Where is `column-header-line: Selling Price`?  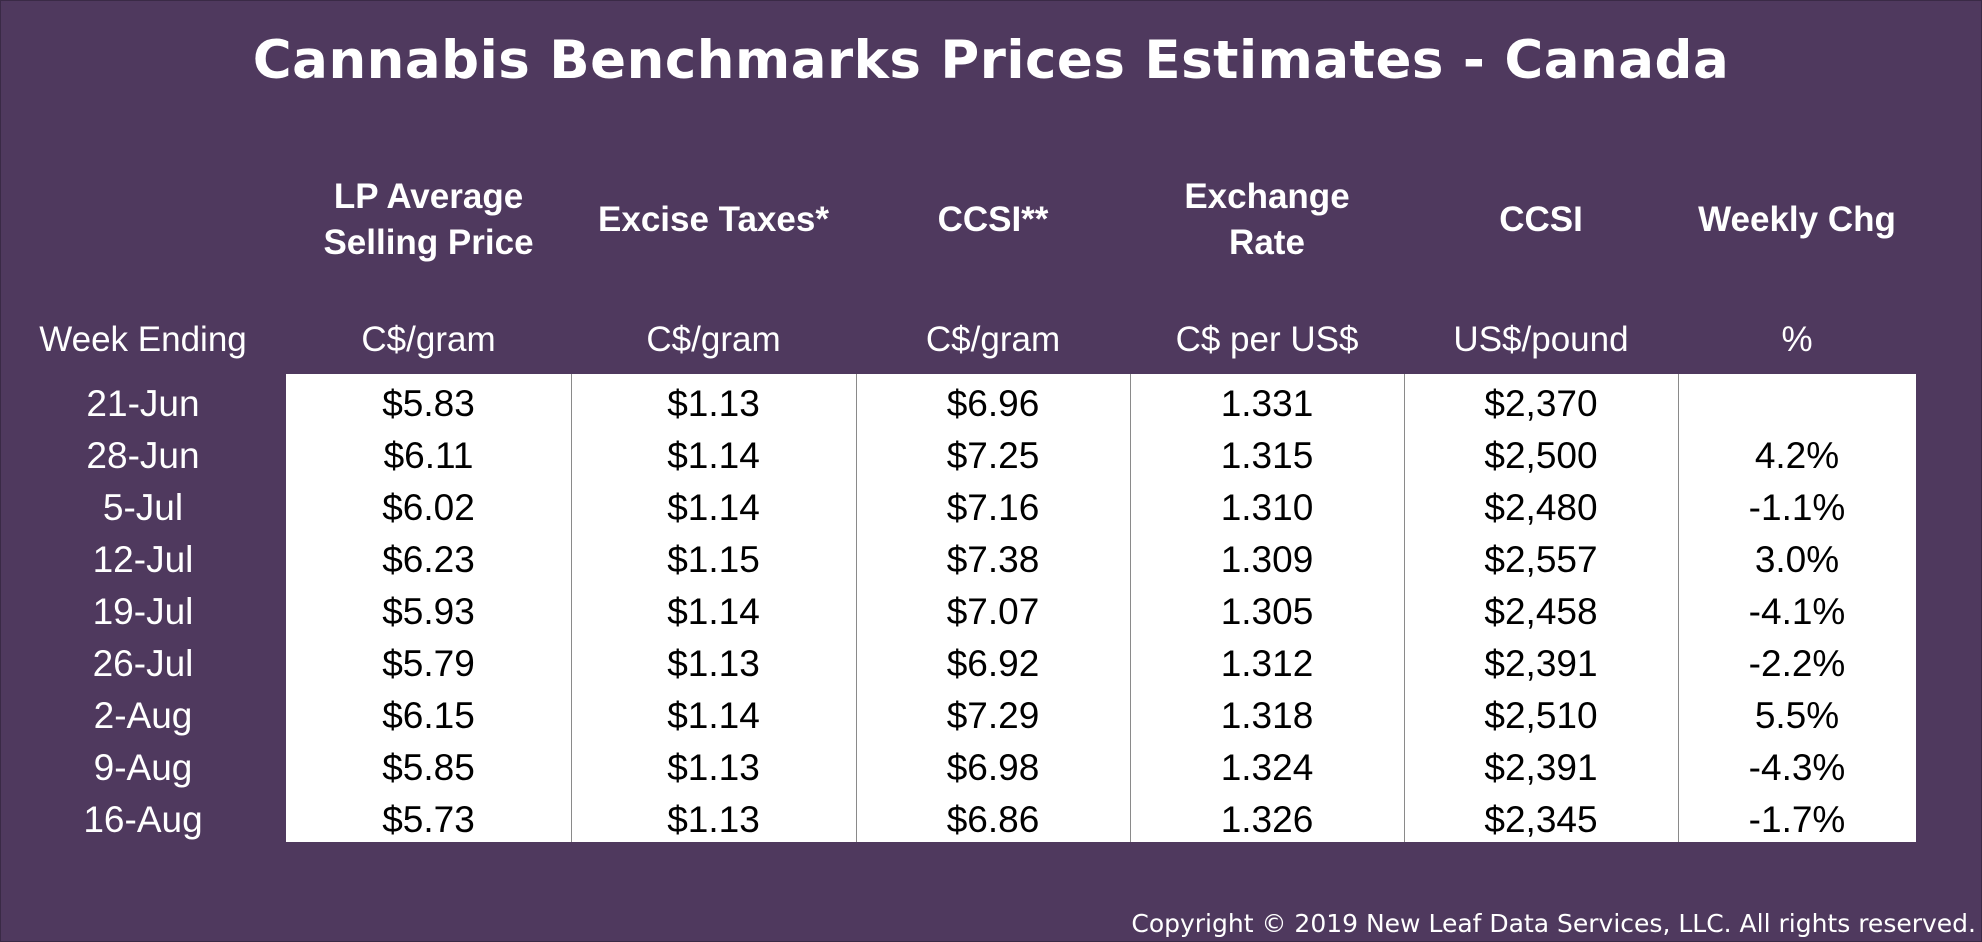 column-header-line: Selling Price is located at coordinates (428, 242).